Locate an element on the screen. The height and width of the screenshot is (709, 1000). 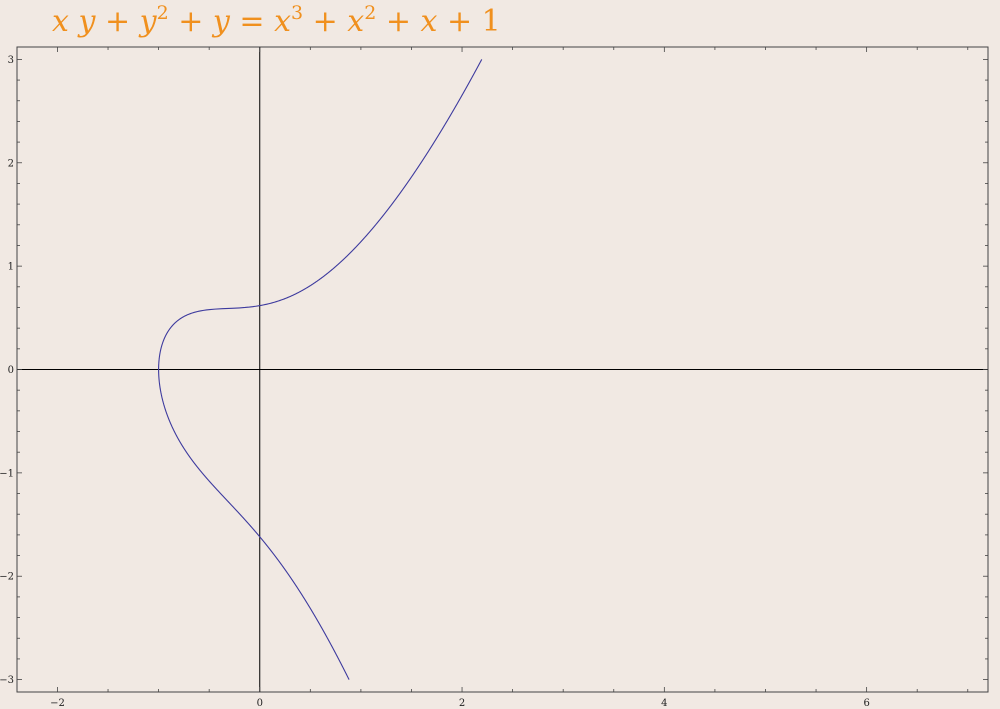
x-tick-label: 0 is located at coordinates (260, 703).